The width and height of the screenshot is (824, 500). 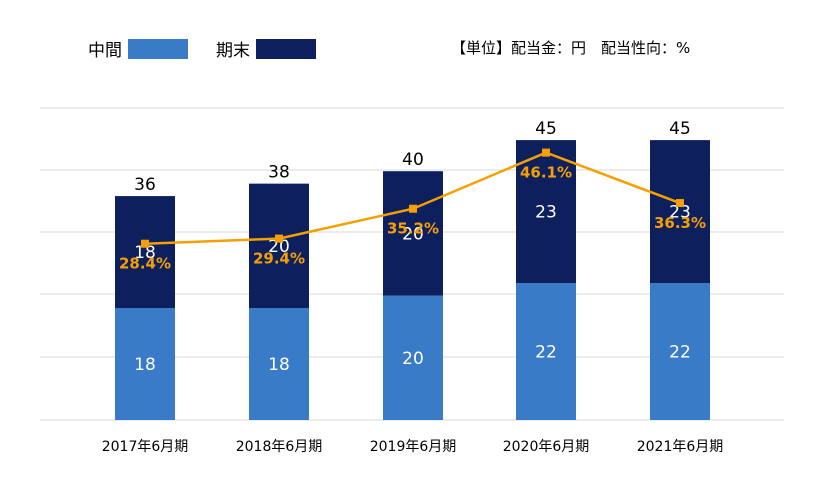 What do you see at coordinates (413, 160) in the screenshot?
I see `bar-total-label: 40` at bounding box center [413, 160].